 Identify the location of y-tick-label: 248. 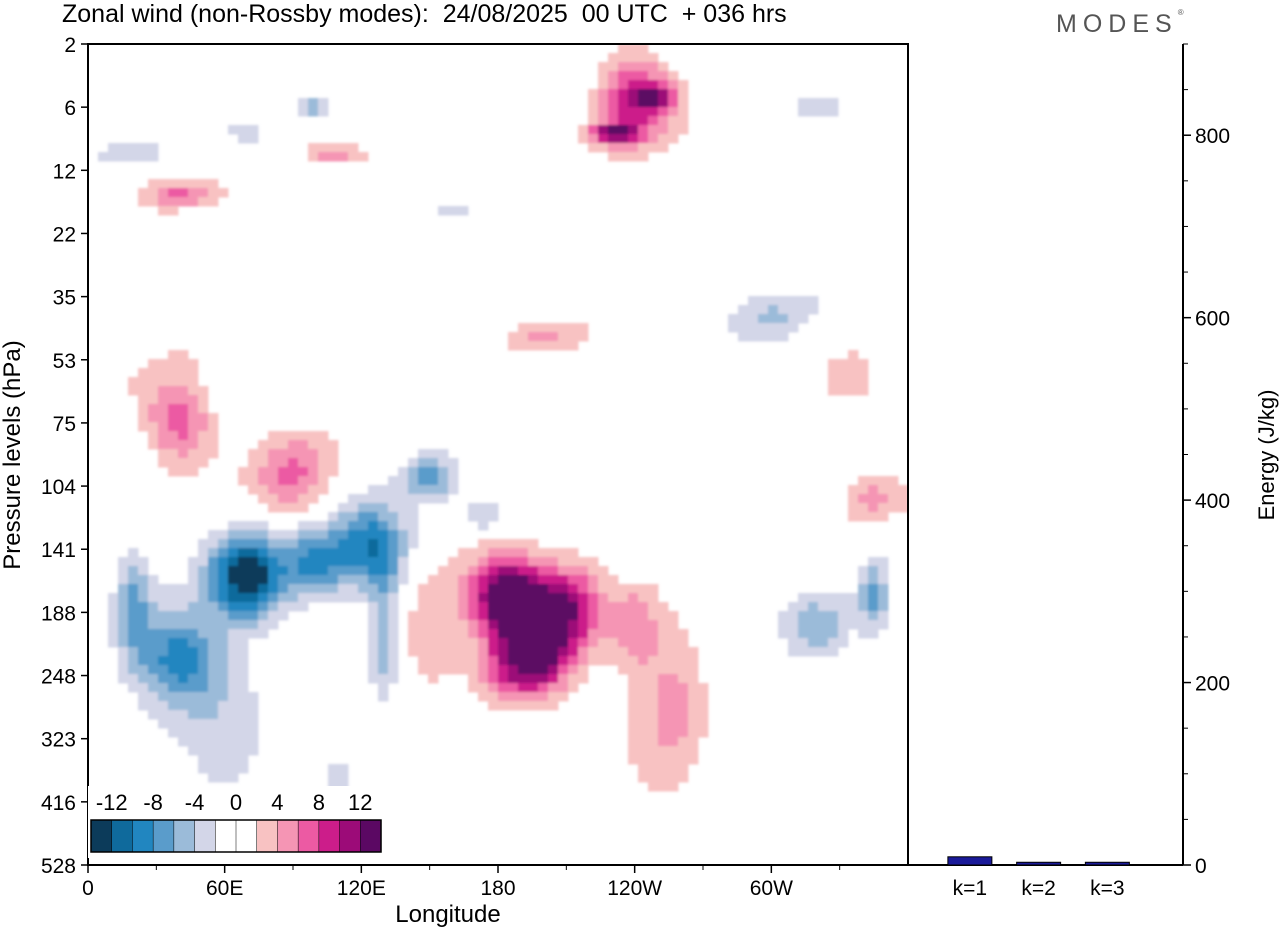
(58, 677).